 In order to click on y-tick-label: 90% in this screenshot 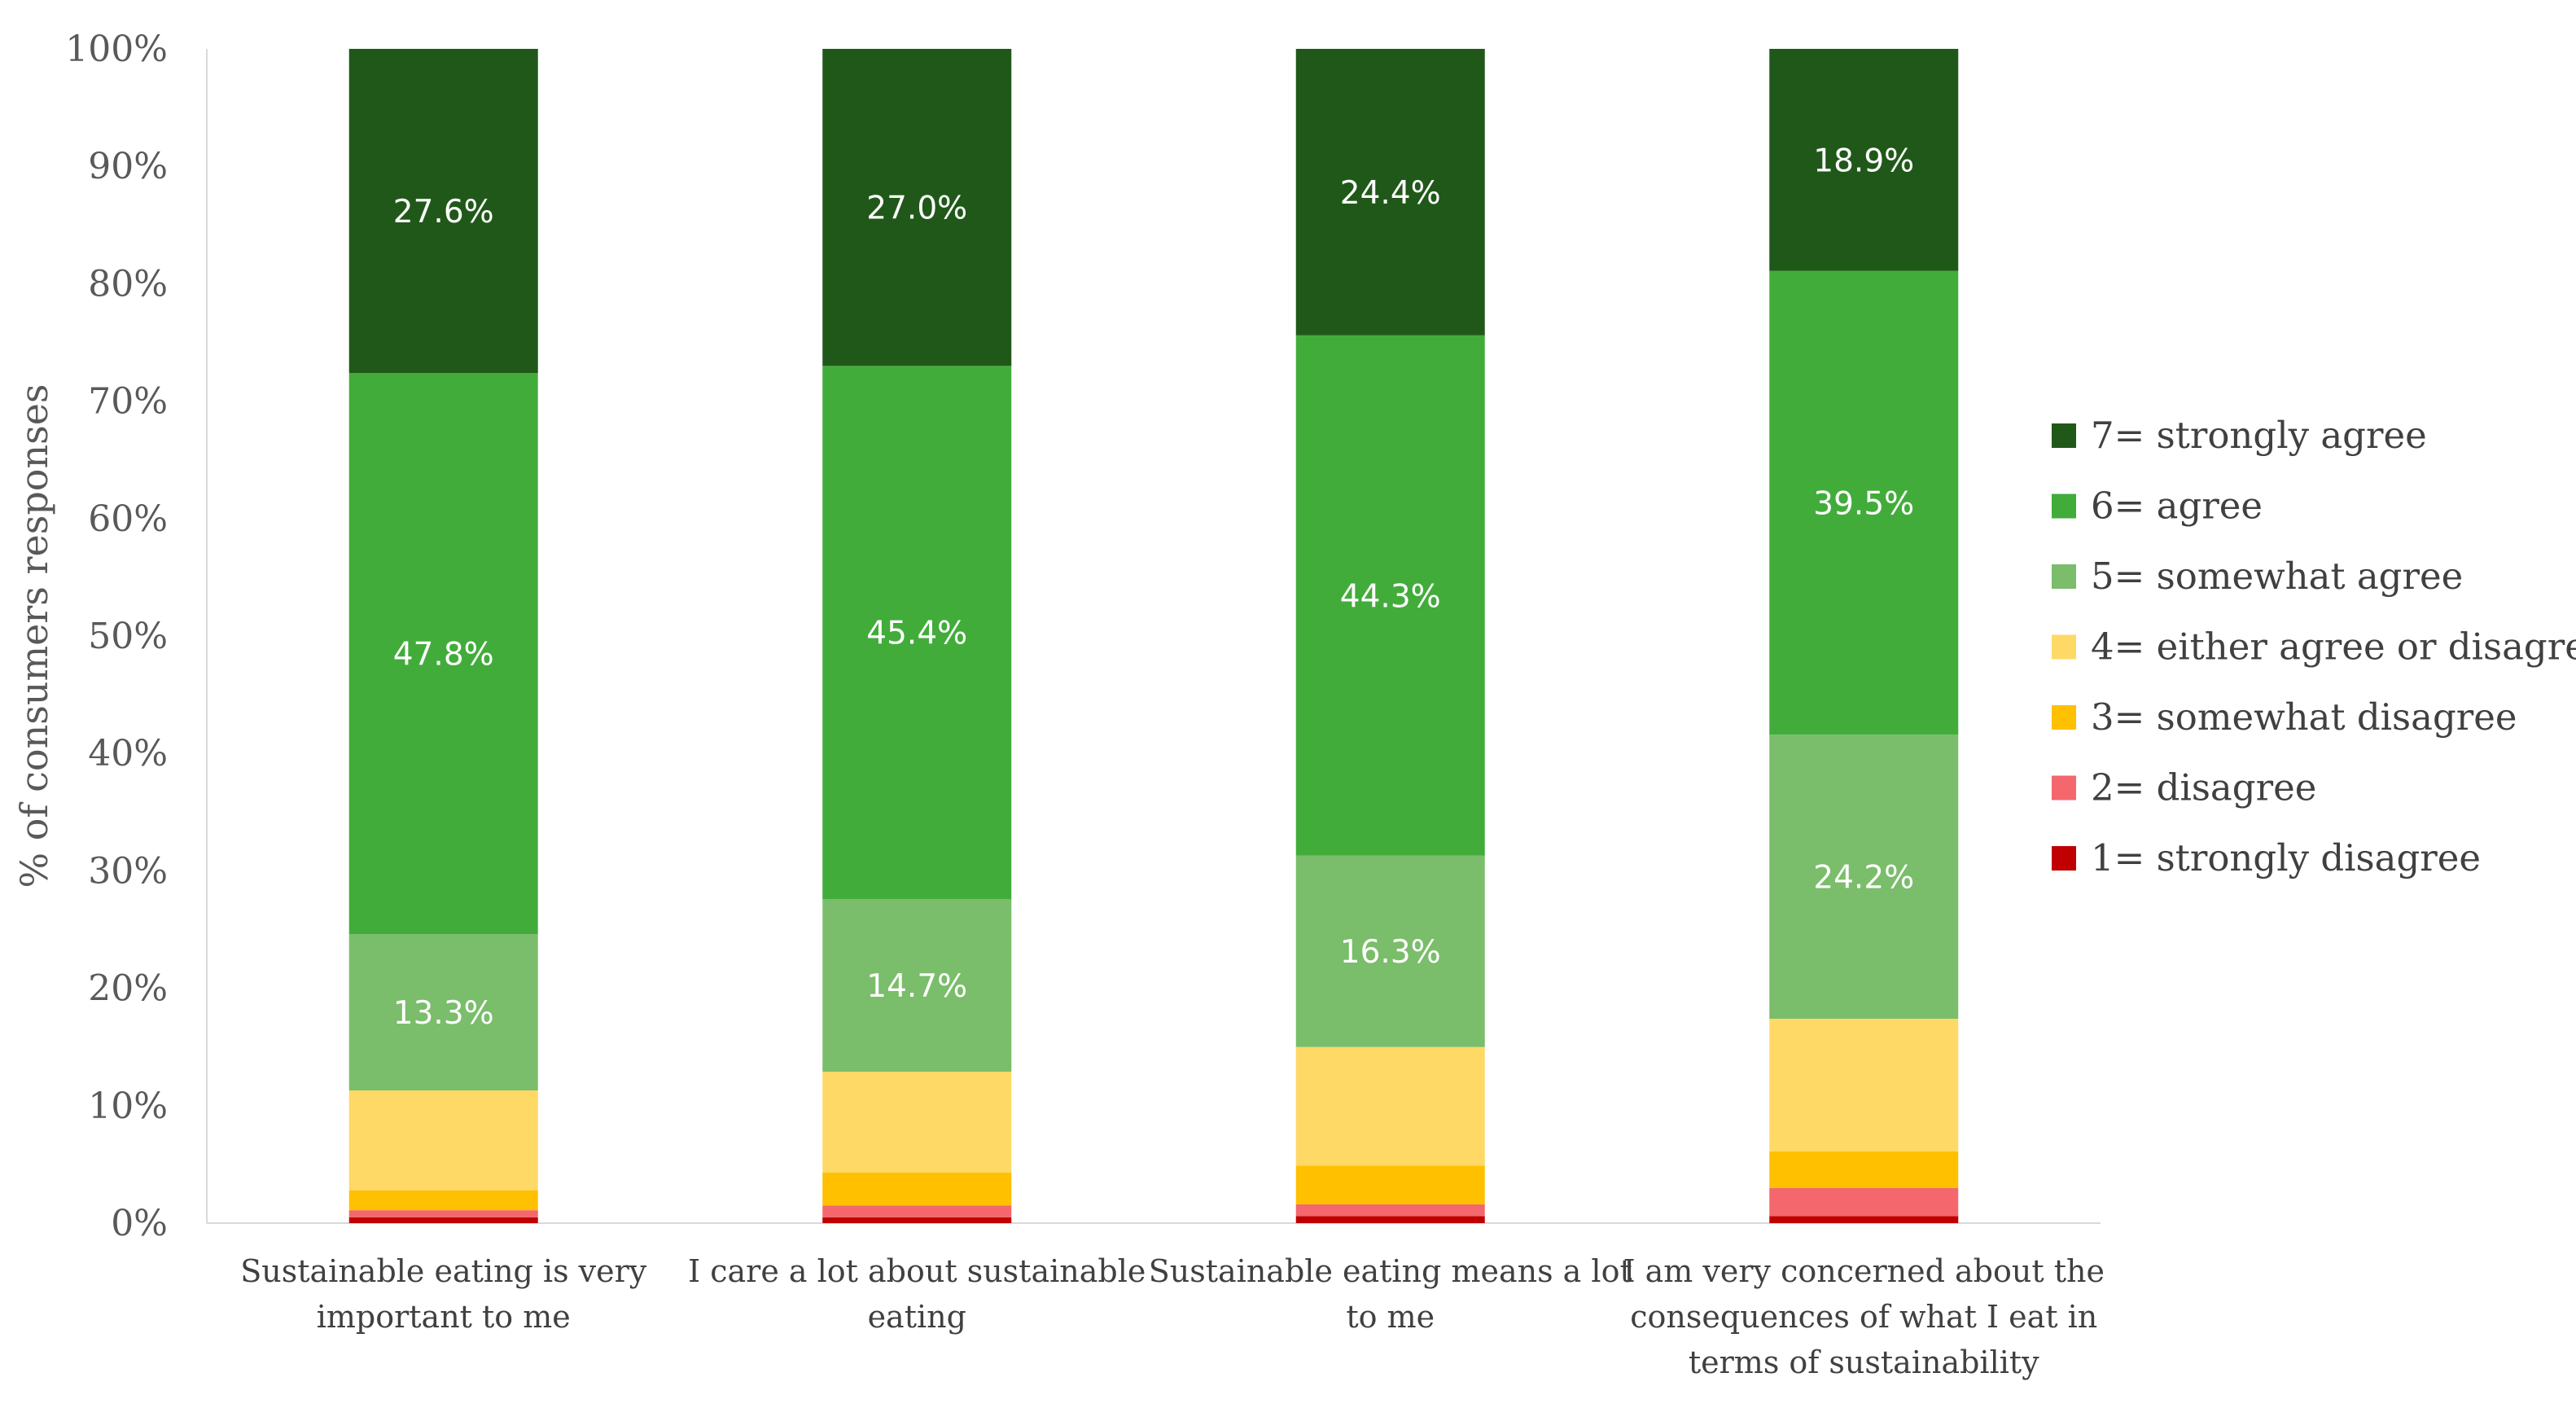, I will do `click(128, 166)`.